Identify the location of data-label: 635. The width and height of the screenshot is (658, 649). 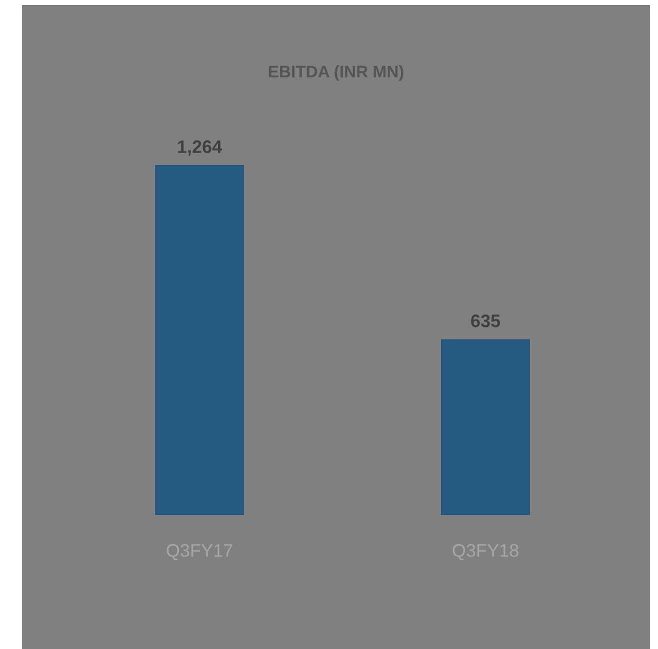
(485, 321).